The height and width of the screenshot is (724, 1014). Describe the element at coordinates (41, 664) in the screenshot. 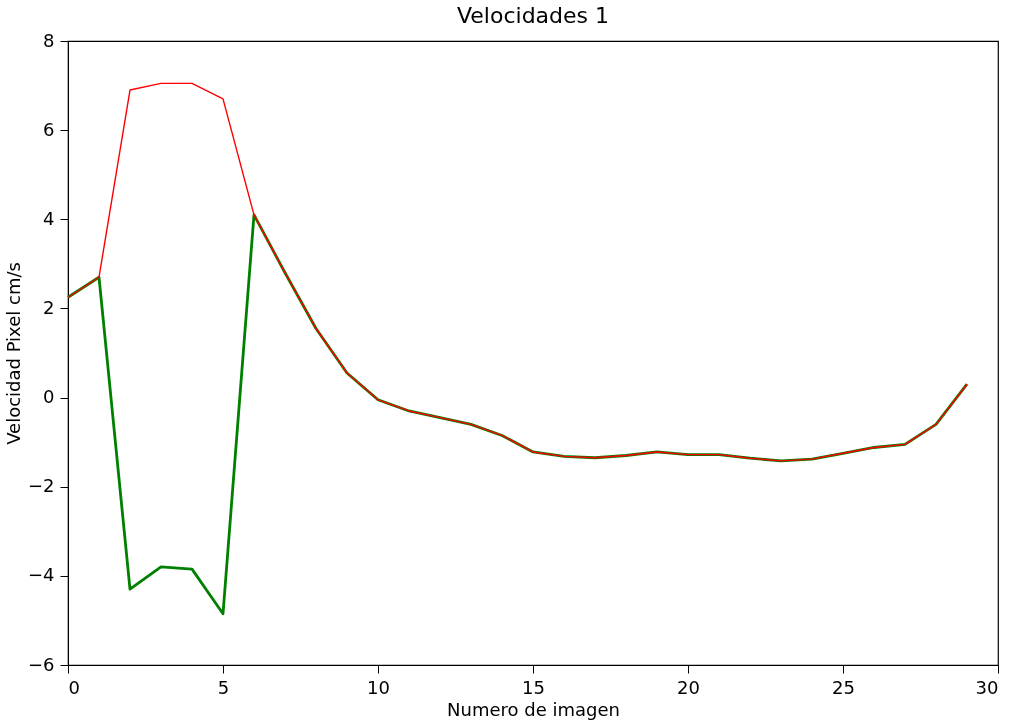

I see `y-tick-label: −6` at that location.